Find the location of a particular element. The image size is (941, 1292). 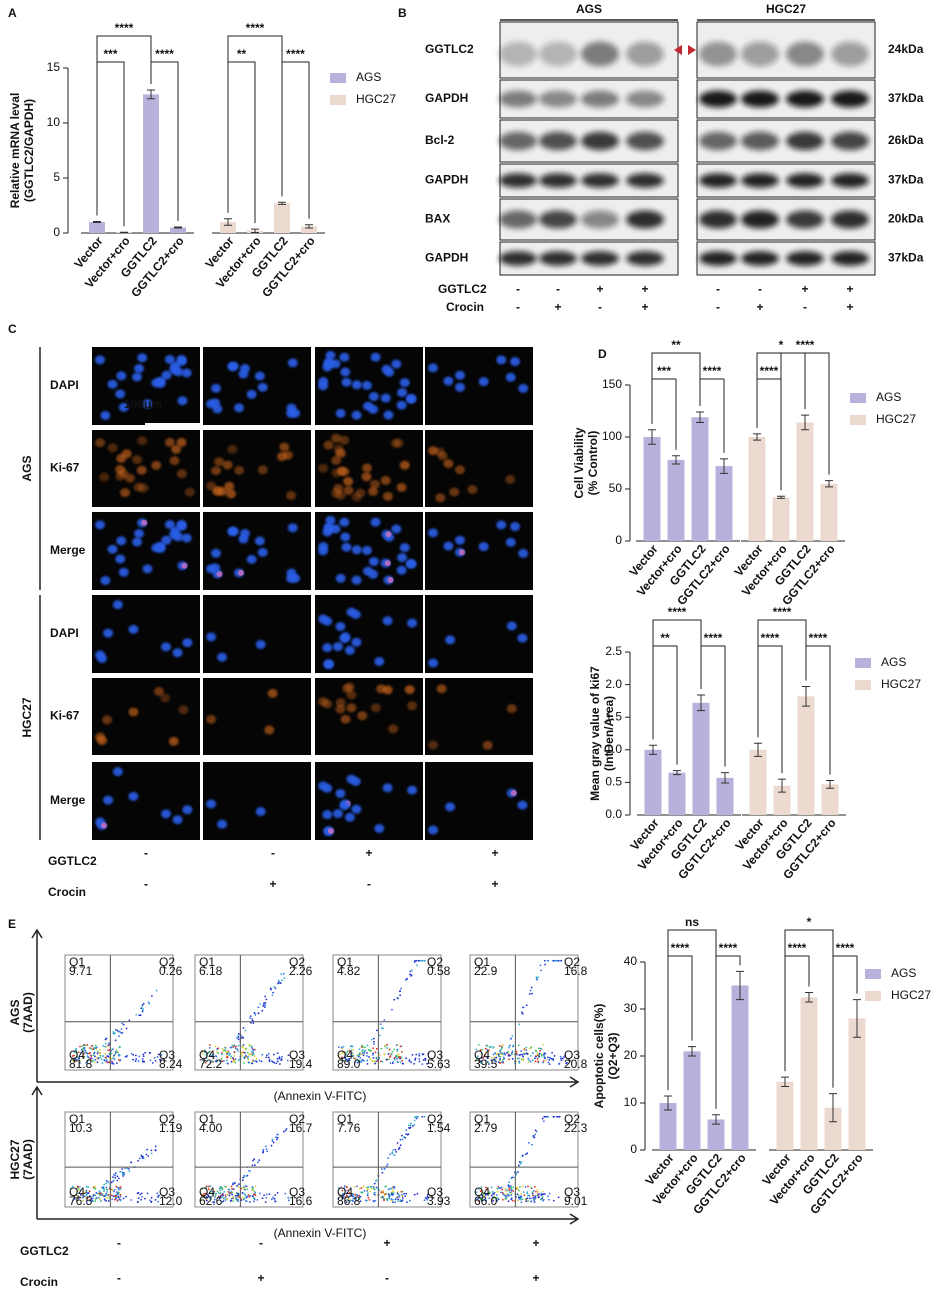

quadrant-lines is located at coordinates (387, 1012).